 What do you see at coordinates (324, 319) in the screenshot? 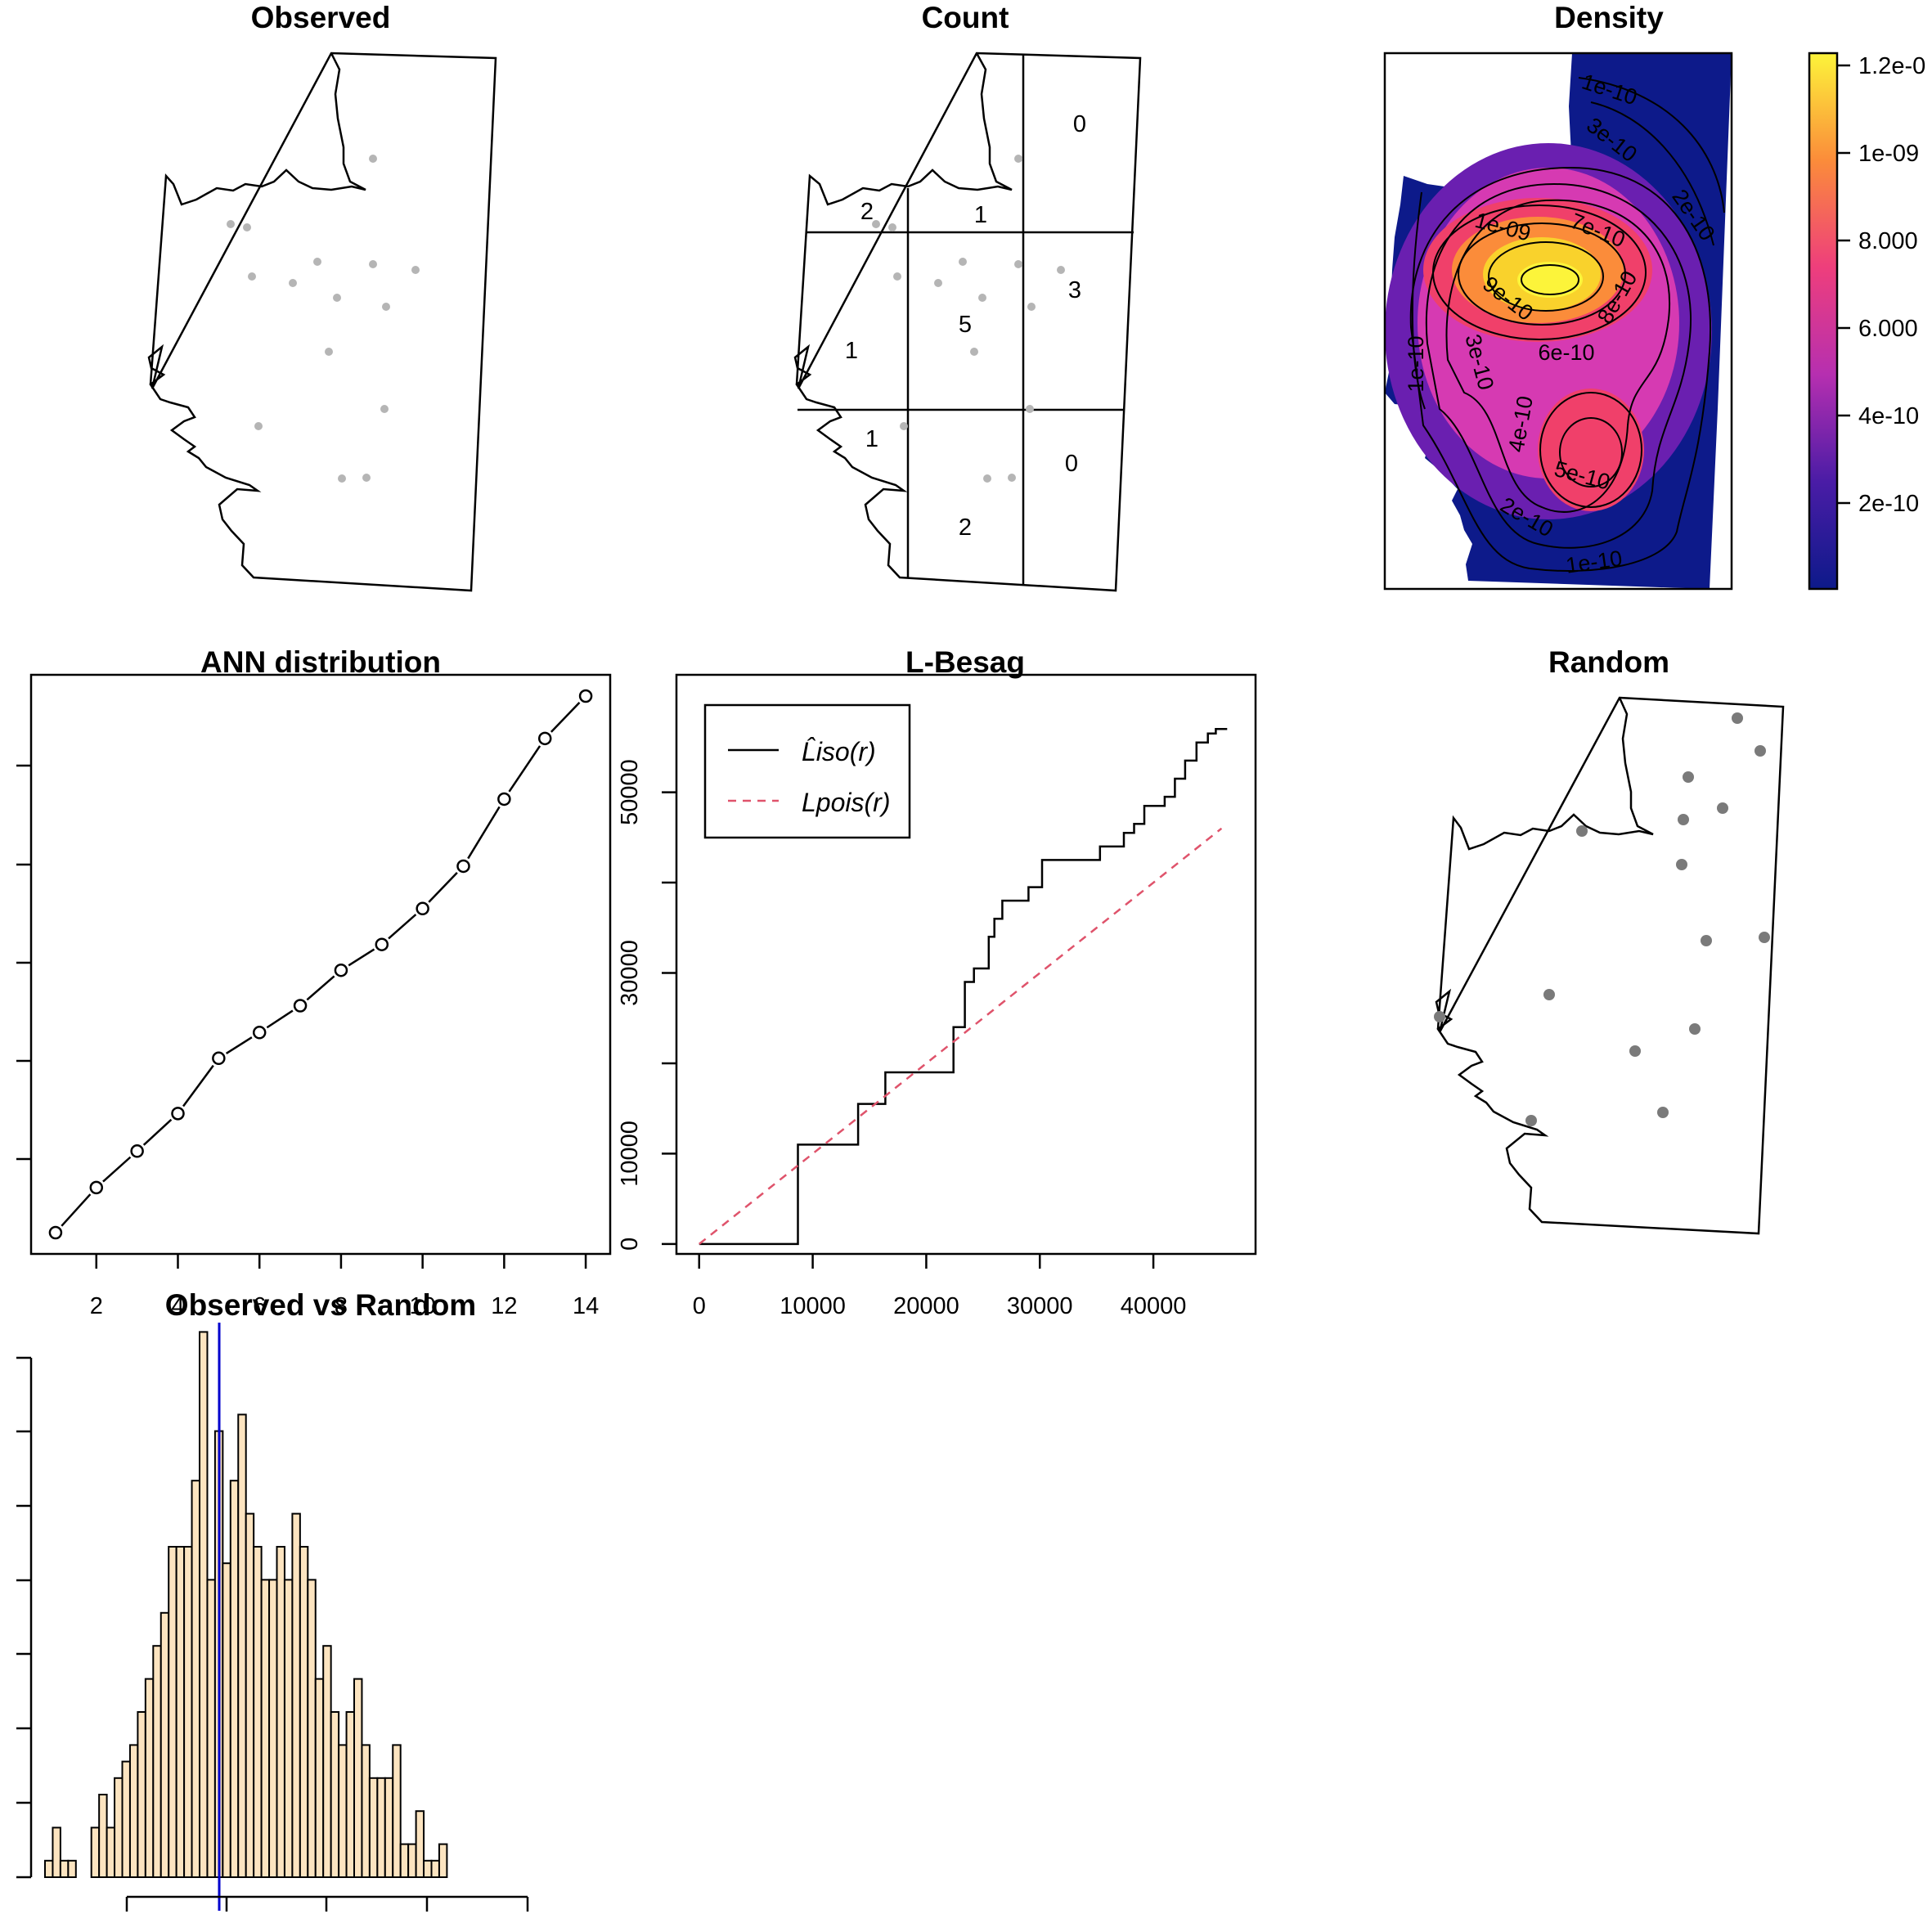
I see `observed-points` at bounding box center [324, 319].